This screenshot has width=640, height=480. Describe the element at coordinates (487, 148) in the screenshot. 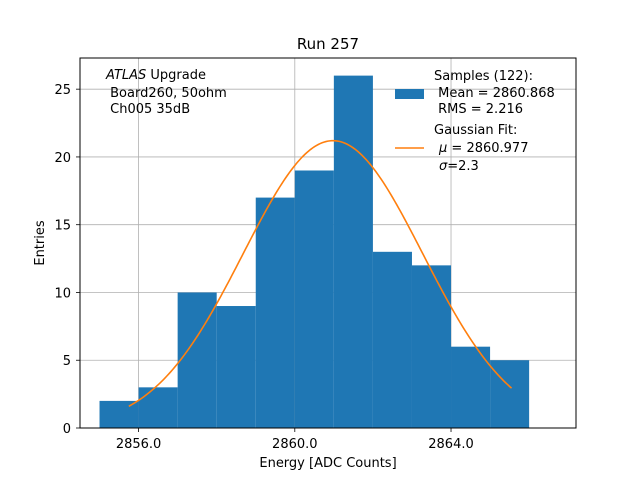

I see `mu-value: = 2860.977` at that location.